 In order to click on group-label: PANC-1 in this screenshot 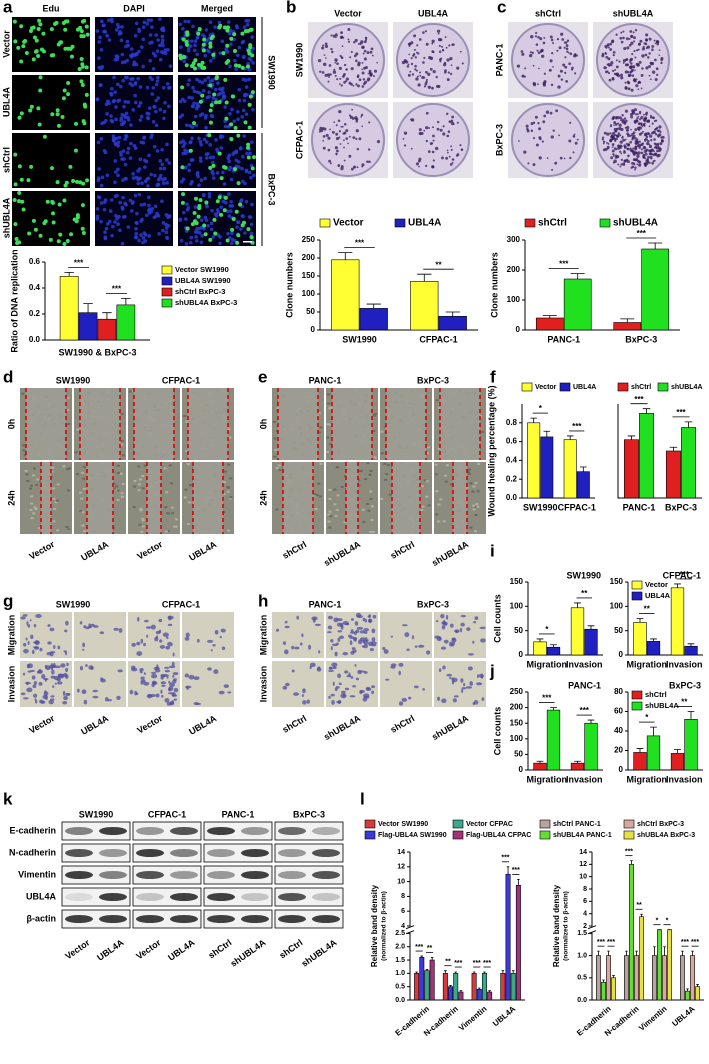, I will do `click(325, 604)`.